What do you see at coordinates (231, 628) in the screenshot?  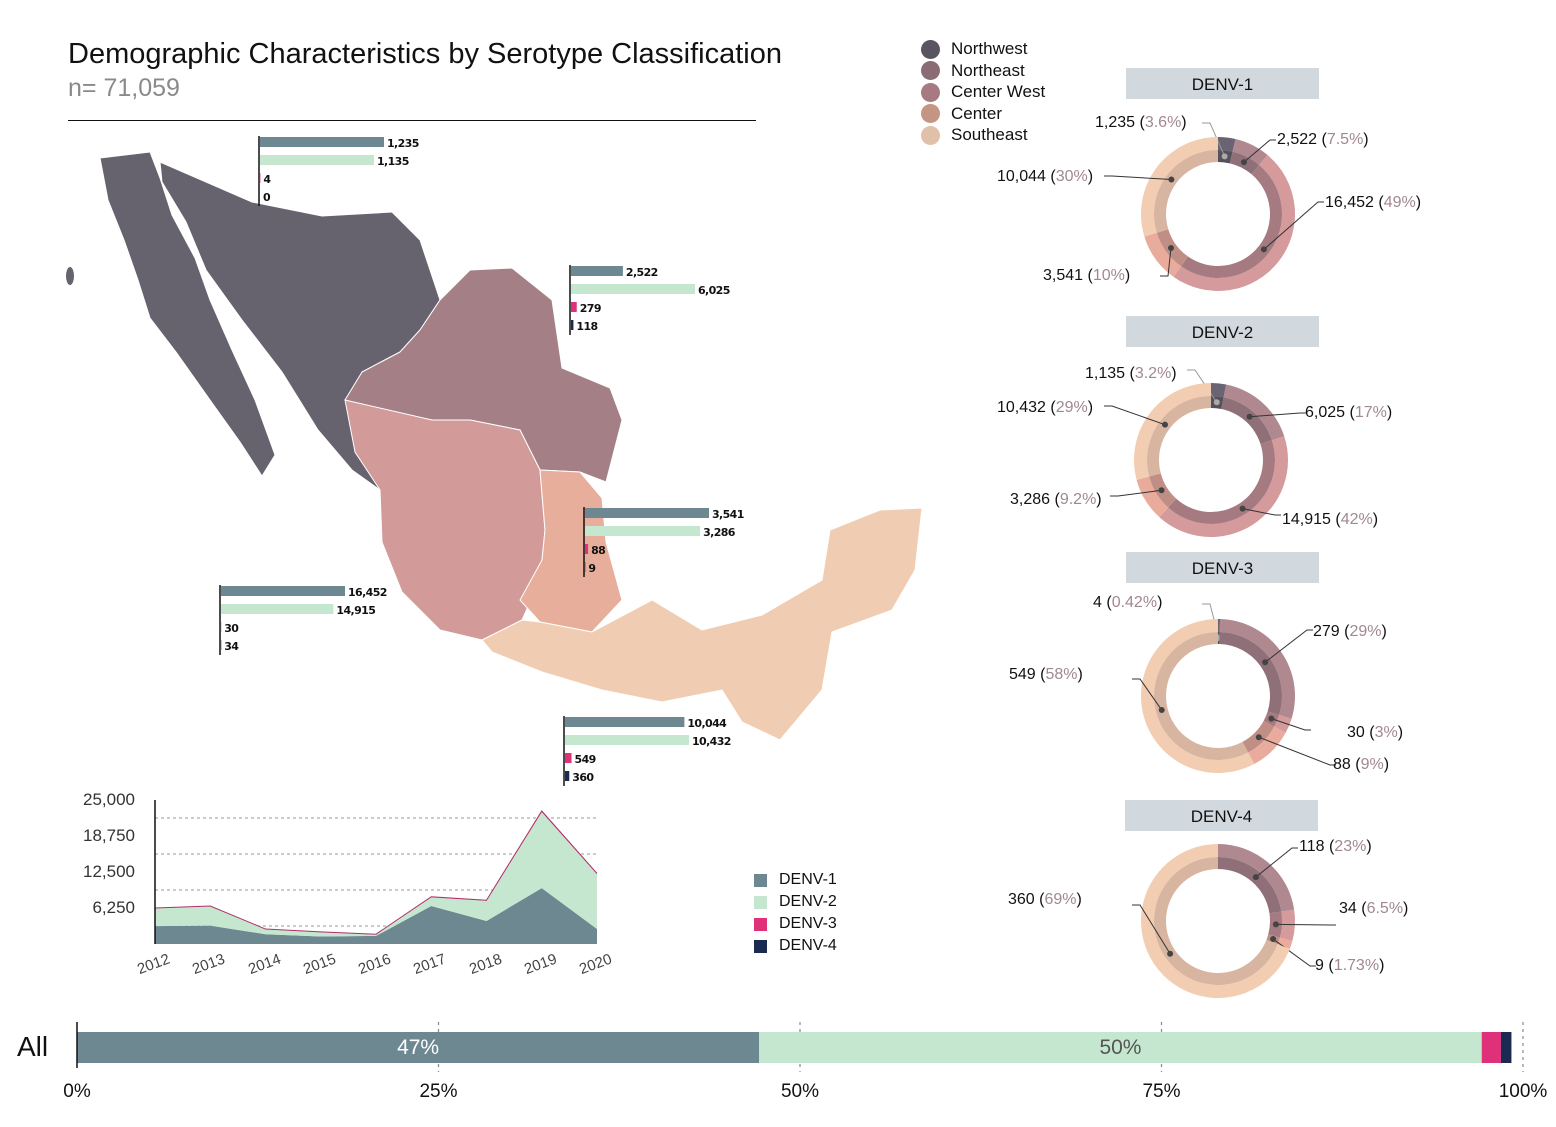 I see `region-bar-label: 30` at bounding box center [231, 628].